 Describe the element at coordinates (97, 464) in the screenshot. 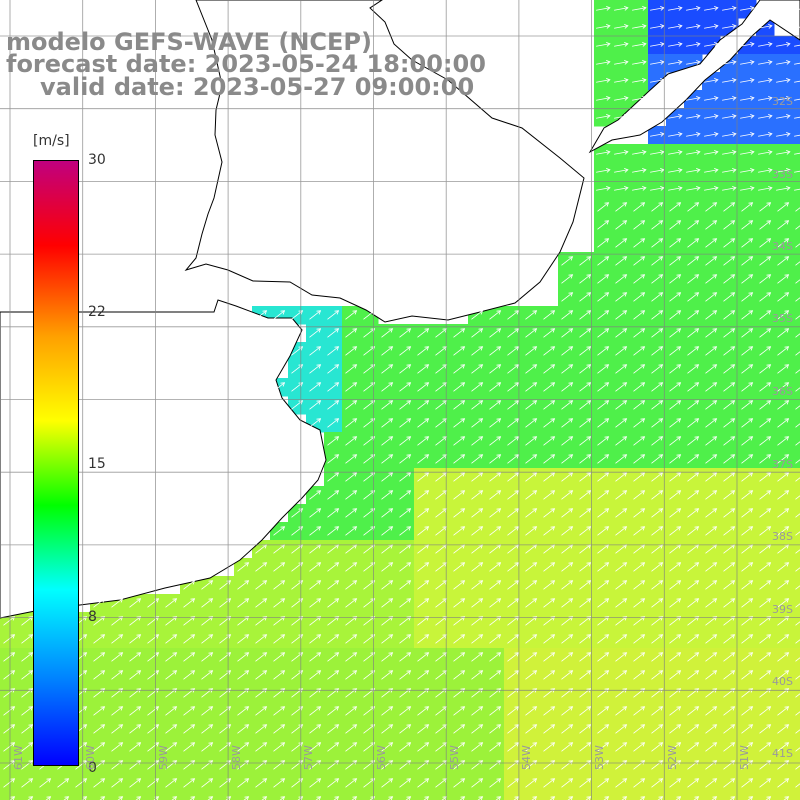

I see `colorbar-tick-label: 15` at that location.